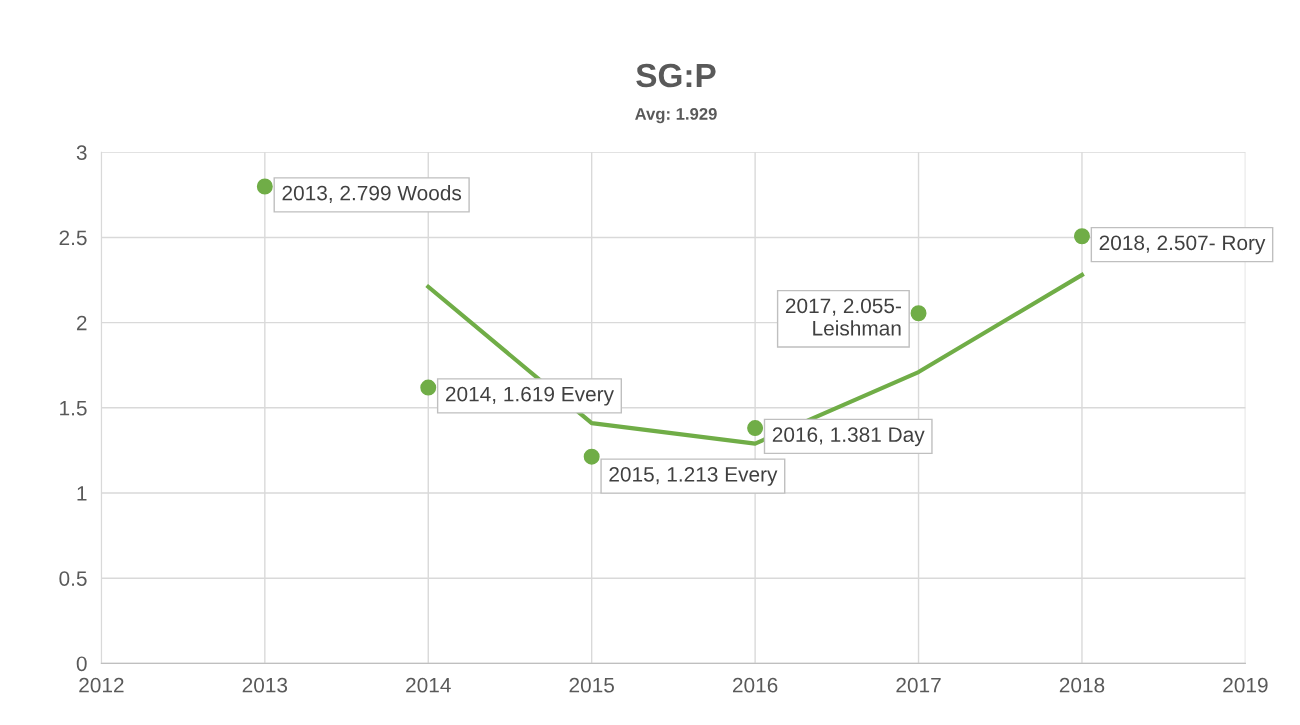 This screenshot has height=725, width=1300. What do you see at coordinates (101, 685) in the screenshot?
I see `x-tick-label: 2012` at bounding box center [101, 685].